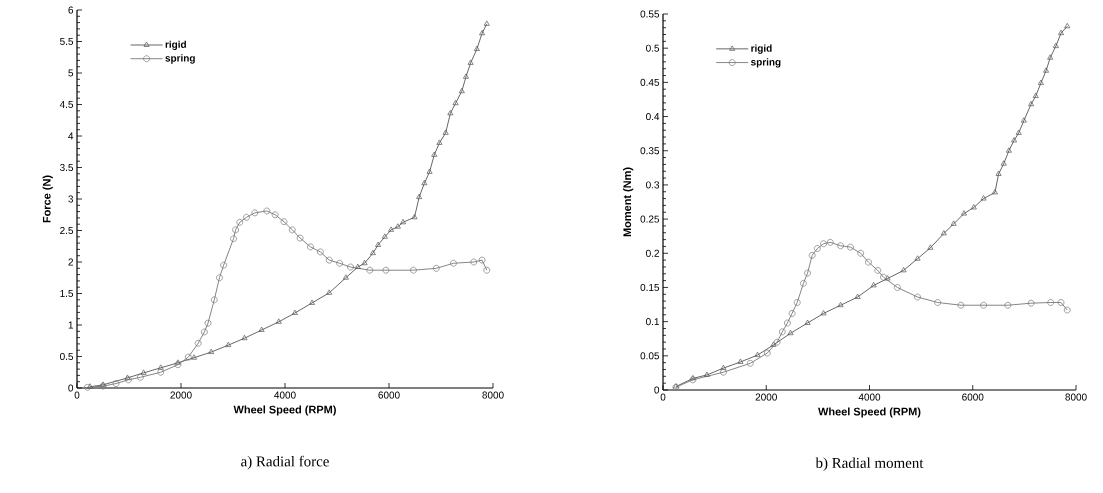 Image resolution: width=1103 pixels, height=493 pixels. What do you see at coordinates (285, 395) in the screenshot?
I see `x-tick-label: 4000` at bounding box center [285, 395].